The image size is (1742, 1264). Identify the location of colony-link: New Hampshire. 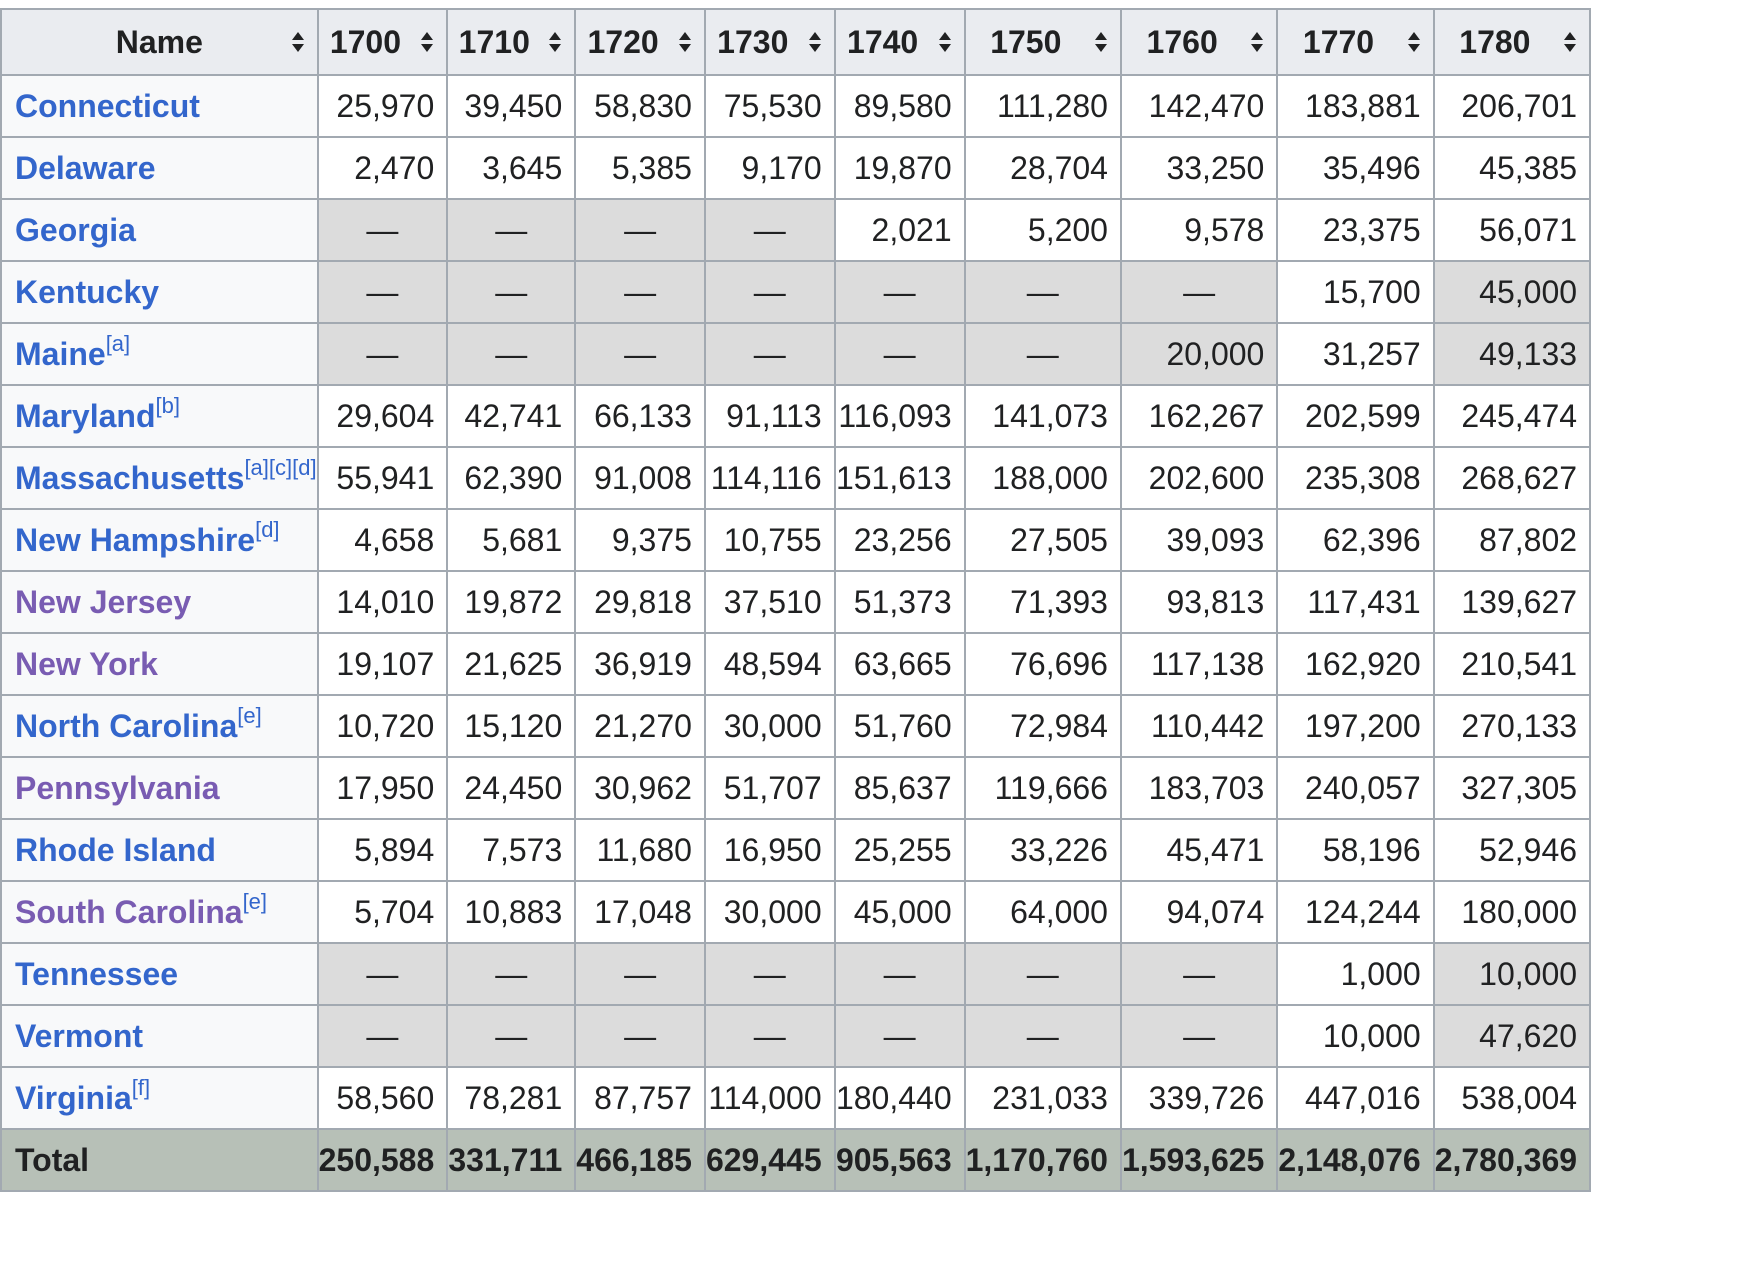
(135, 539).